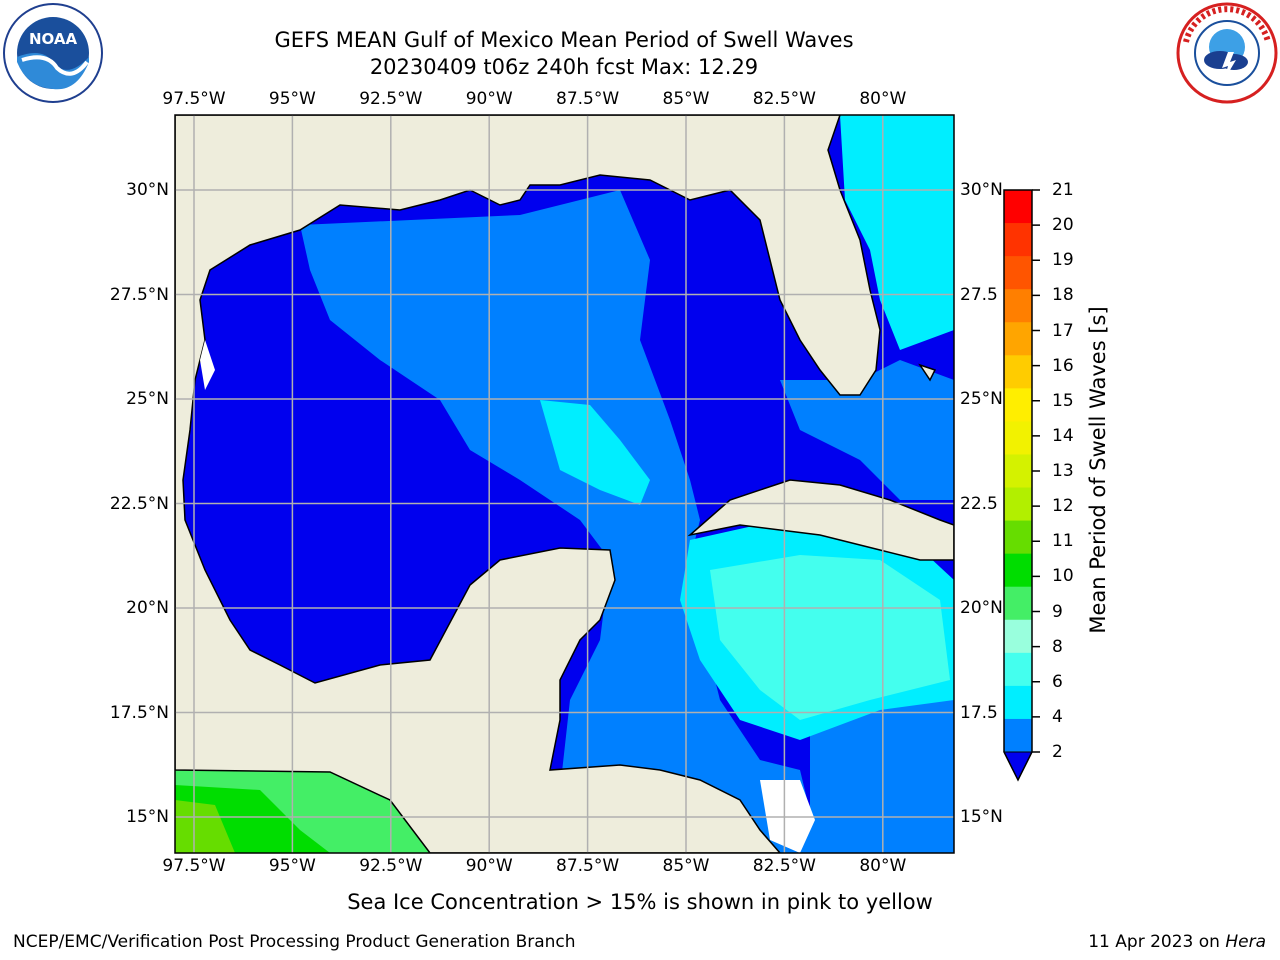 The height and width of the screenshot is (960, 1280). I want to click on colorbar-tick-label: 8, so click(1057, 646).